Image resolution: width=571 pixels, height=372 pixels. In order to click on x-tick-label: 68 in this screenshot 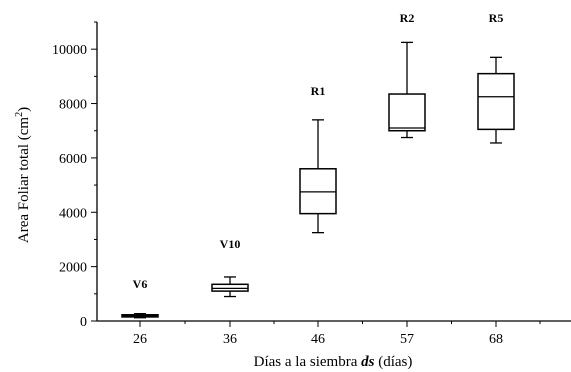, I will do `click(496, 339)`.